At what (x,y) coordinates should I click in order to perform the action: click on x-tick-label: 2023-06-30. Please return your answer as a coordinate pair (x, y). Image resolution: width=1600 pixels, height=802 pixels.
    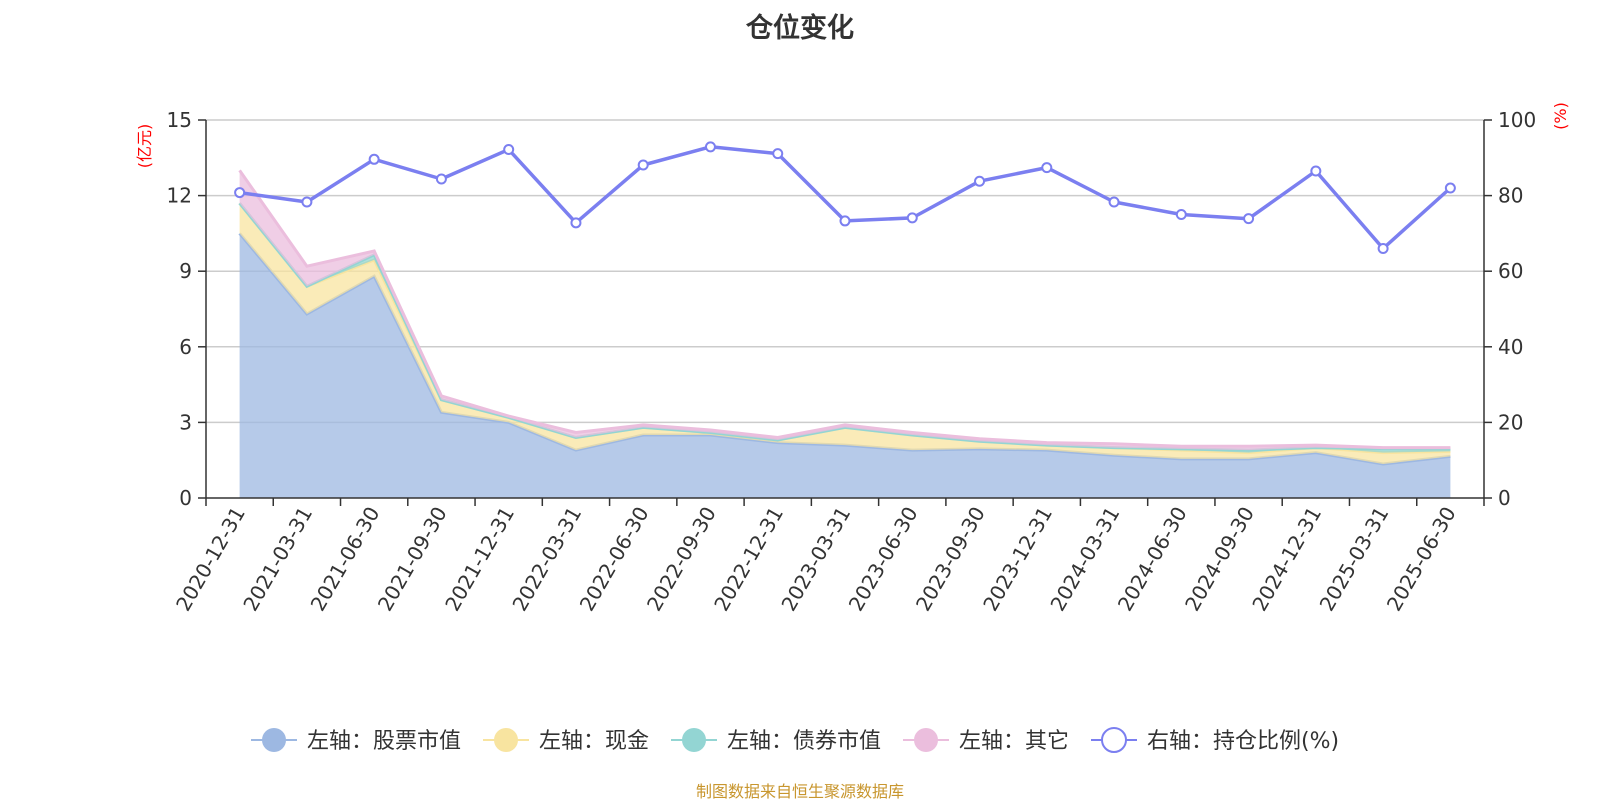
    Looking at the image, I should click on (883, 559).